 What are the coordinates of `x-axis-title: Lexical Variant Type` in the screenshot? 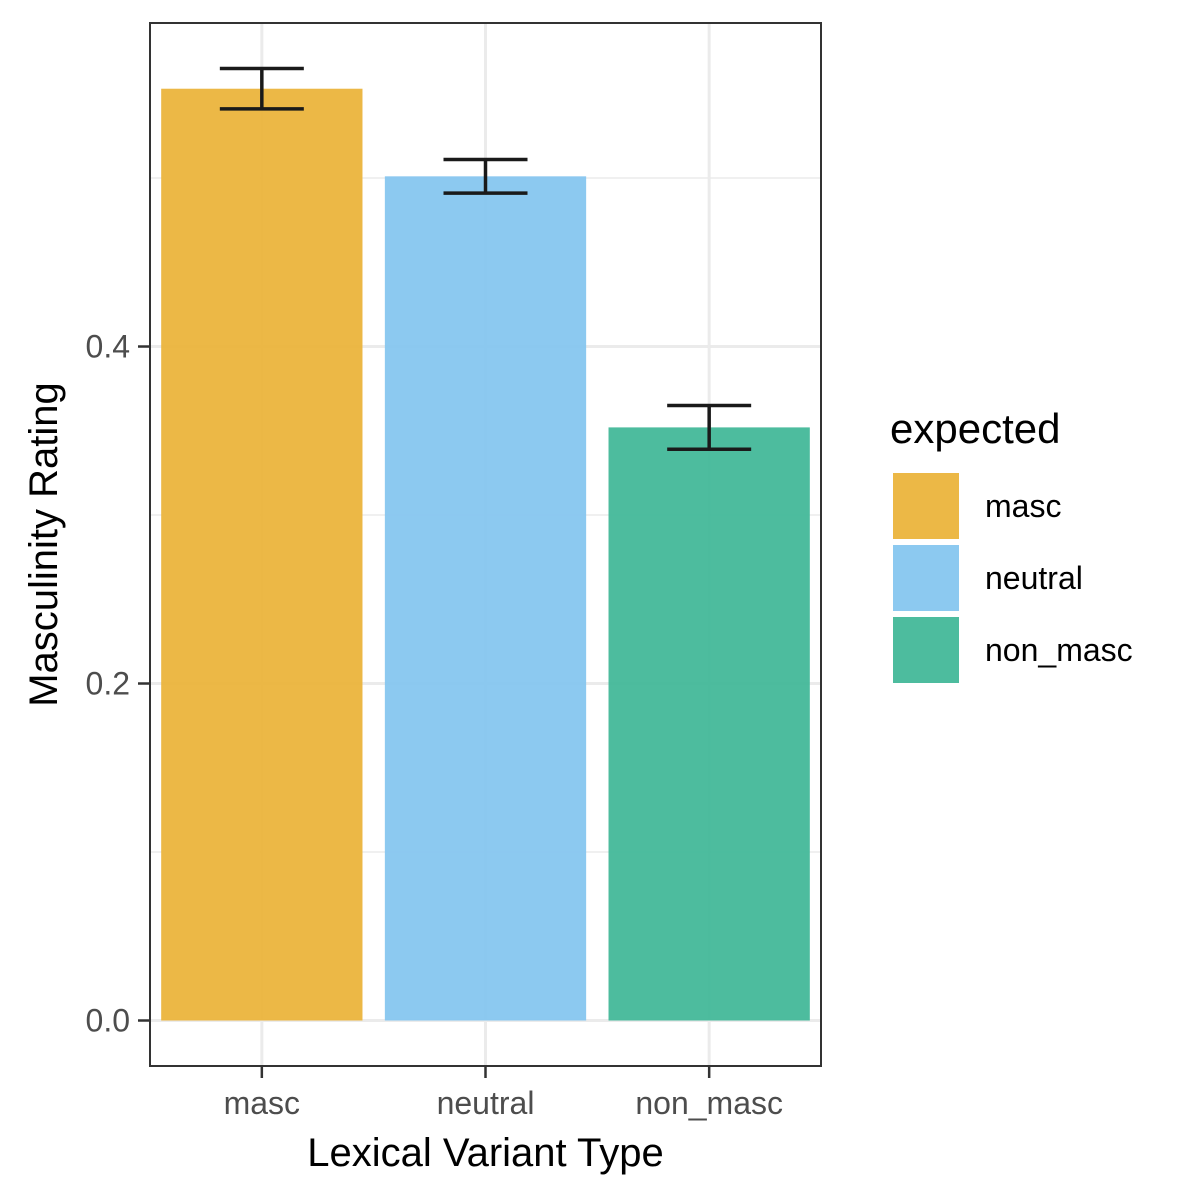 It's located at (485, 1153).